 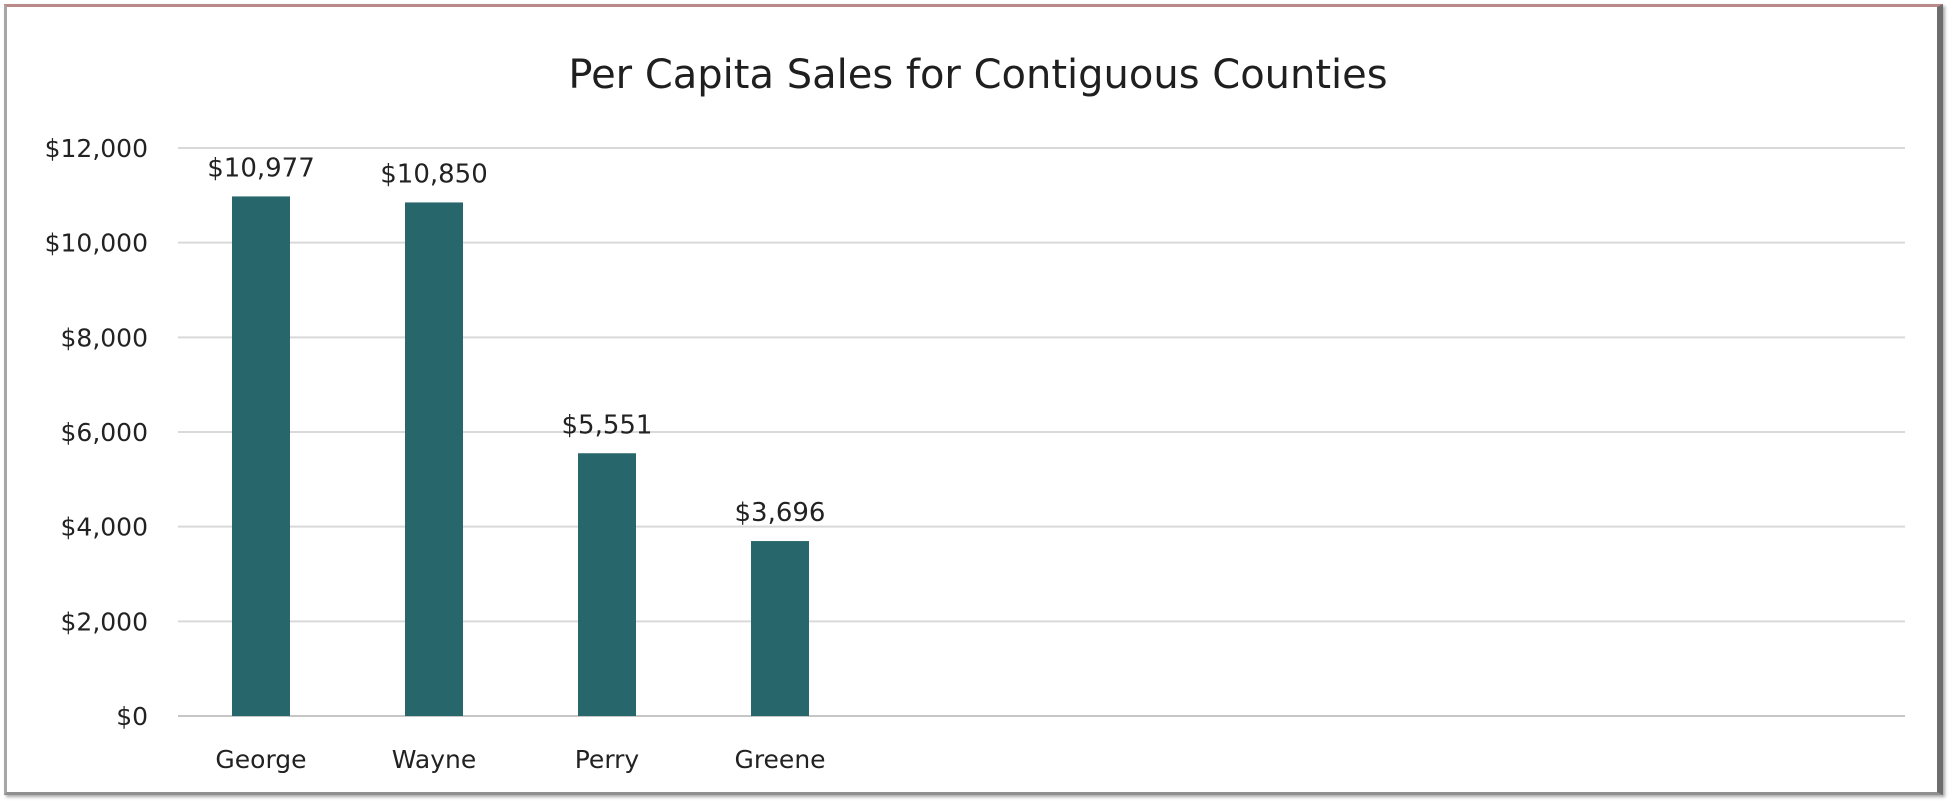 I want to click on chart-title: Per Capita Sales for Contiguous Counties, so click(x=977, y=75).